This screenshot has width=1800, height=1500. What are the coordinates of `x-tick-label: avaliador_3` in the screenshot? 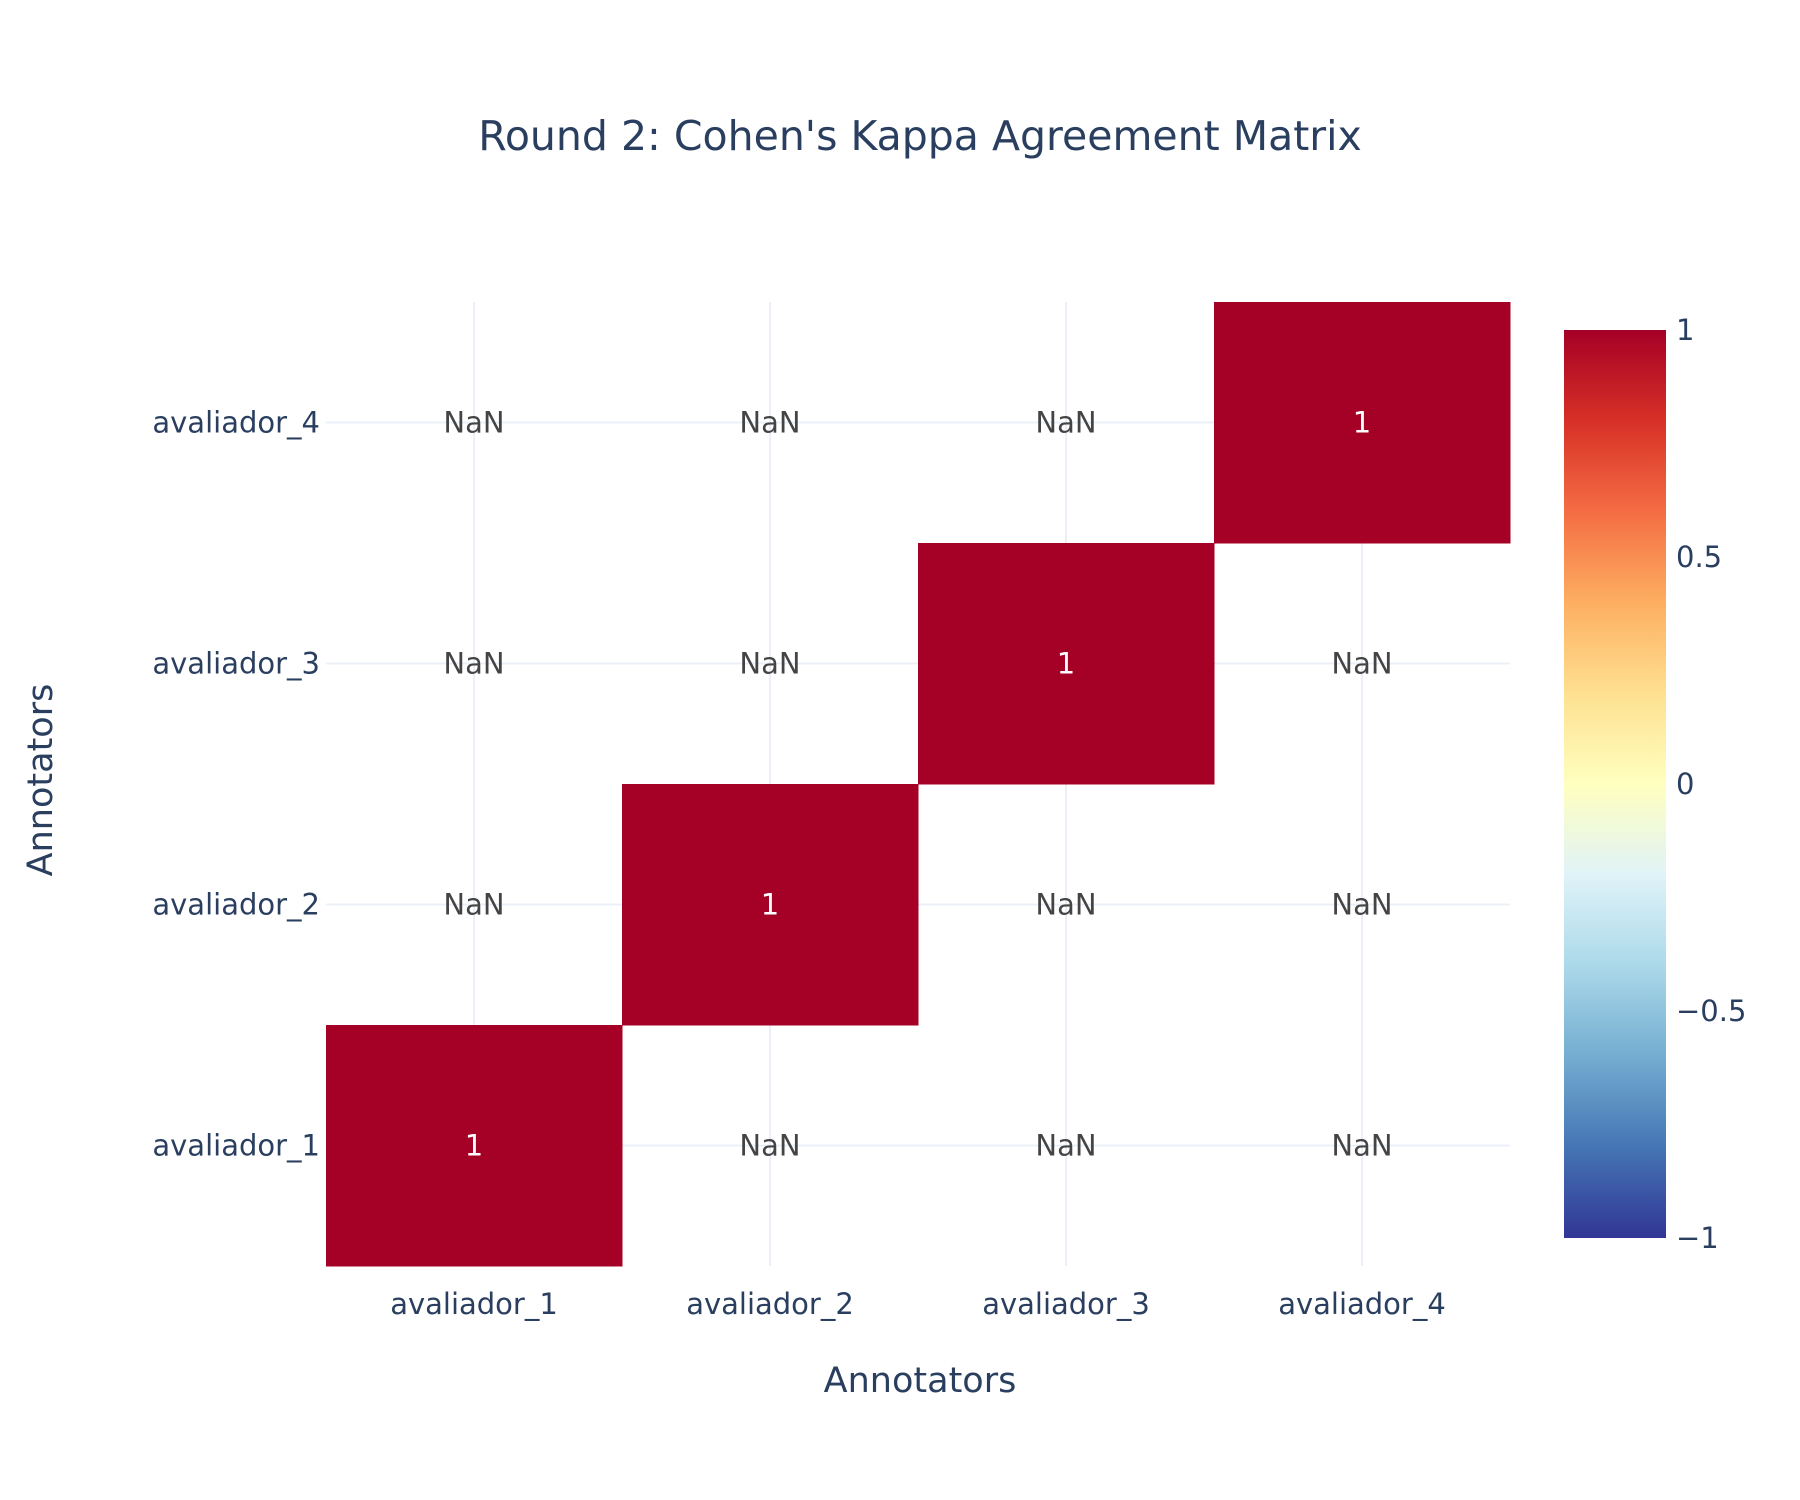 It's located at (1066, 1304).